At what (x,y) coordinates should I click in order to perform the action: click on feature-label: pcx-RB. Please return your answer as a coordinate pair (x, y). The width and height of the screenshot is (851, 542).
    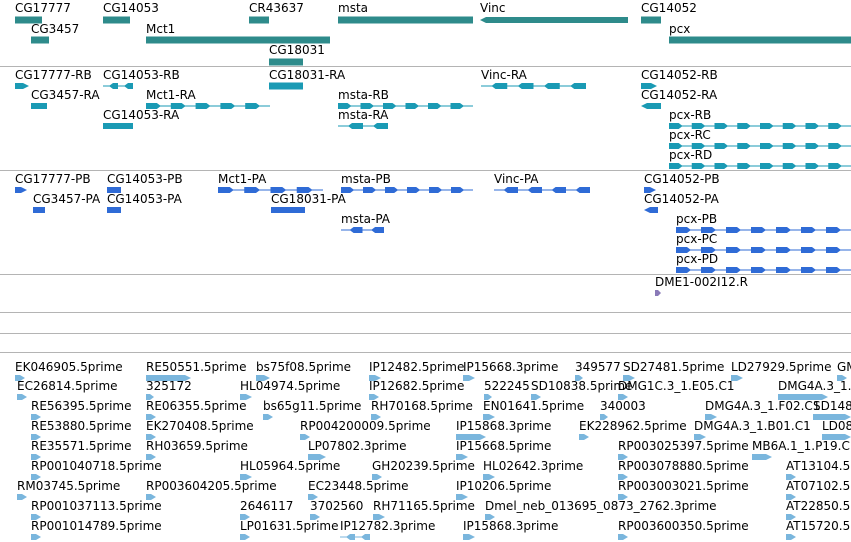
    Looking at the image, I should click on (690, 115).